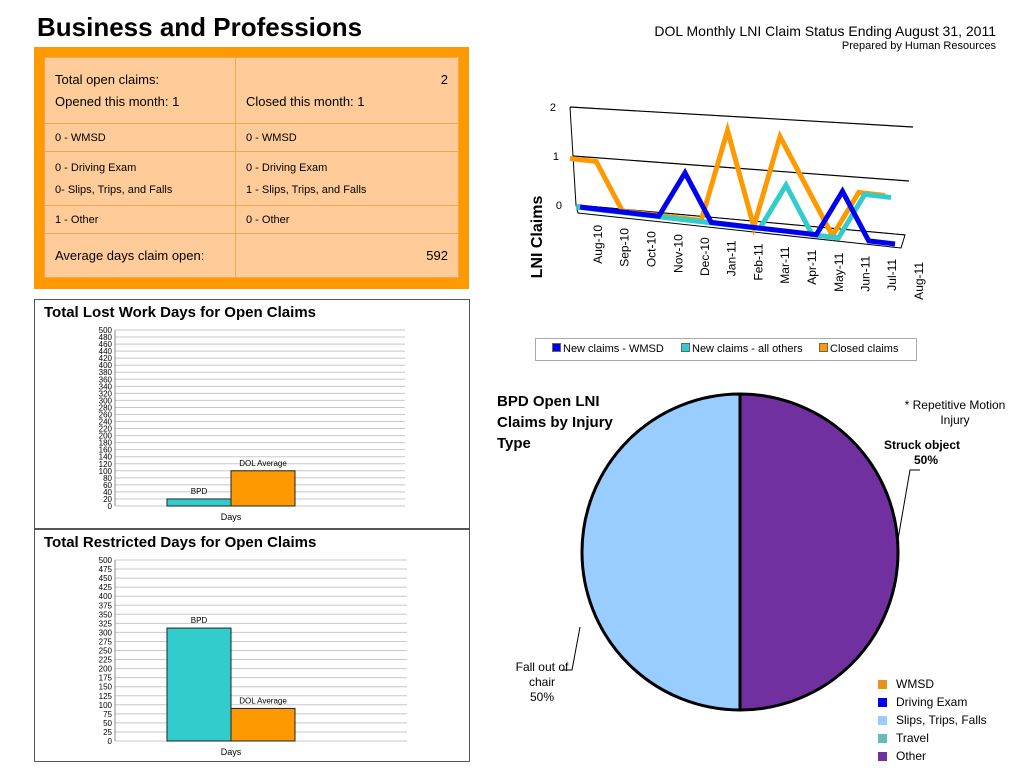 The image size is (1024, 768). What do you see at coordinates (106, 678) in the screenshot?
I see `y-tick-label: 175` at bounding box center [106, 678].